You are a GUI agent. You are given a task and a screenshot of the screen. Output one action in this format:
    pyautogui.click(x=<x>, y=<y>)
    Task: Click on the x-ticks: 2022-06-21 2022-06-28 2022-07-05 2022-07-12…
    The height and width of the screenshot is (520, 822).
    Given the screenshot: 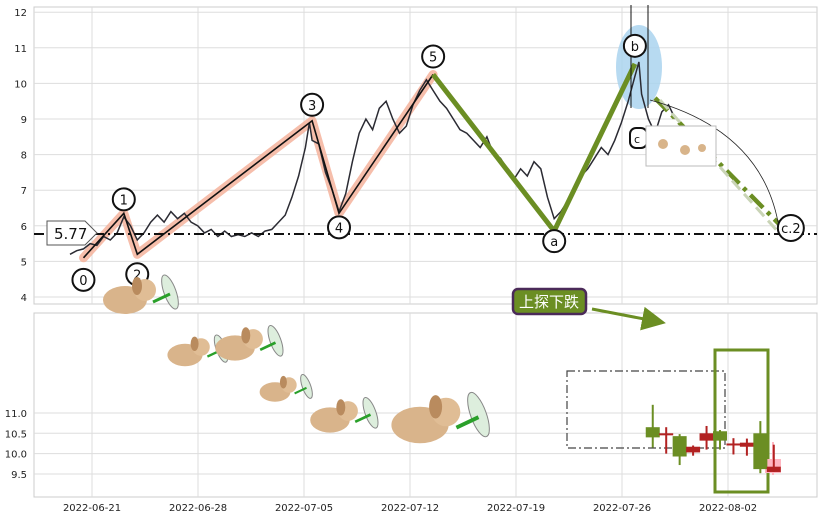 What is the action you would take?
    pyautogui.click(x=410, y=508)
    